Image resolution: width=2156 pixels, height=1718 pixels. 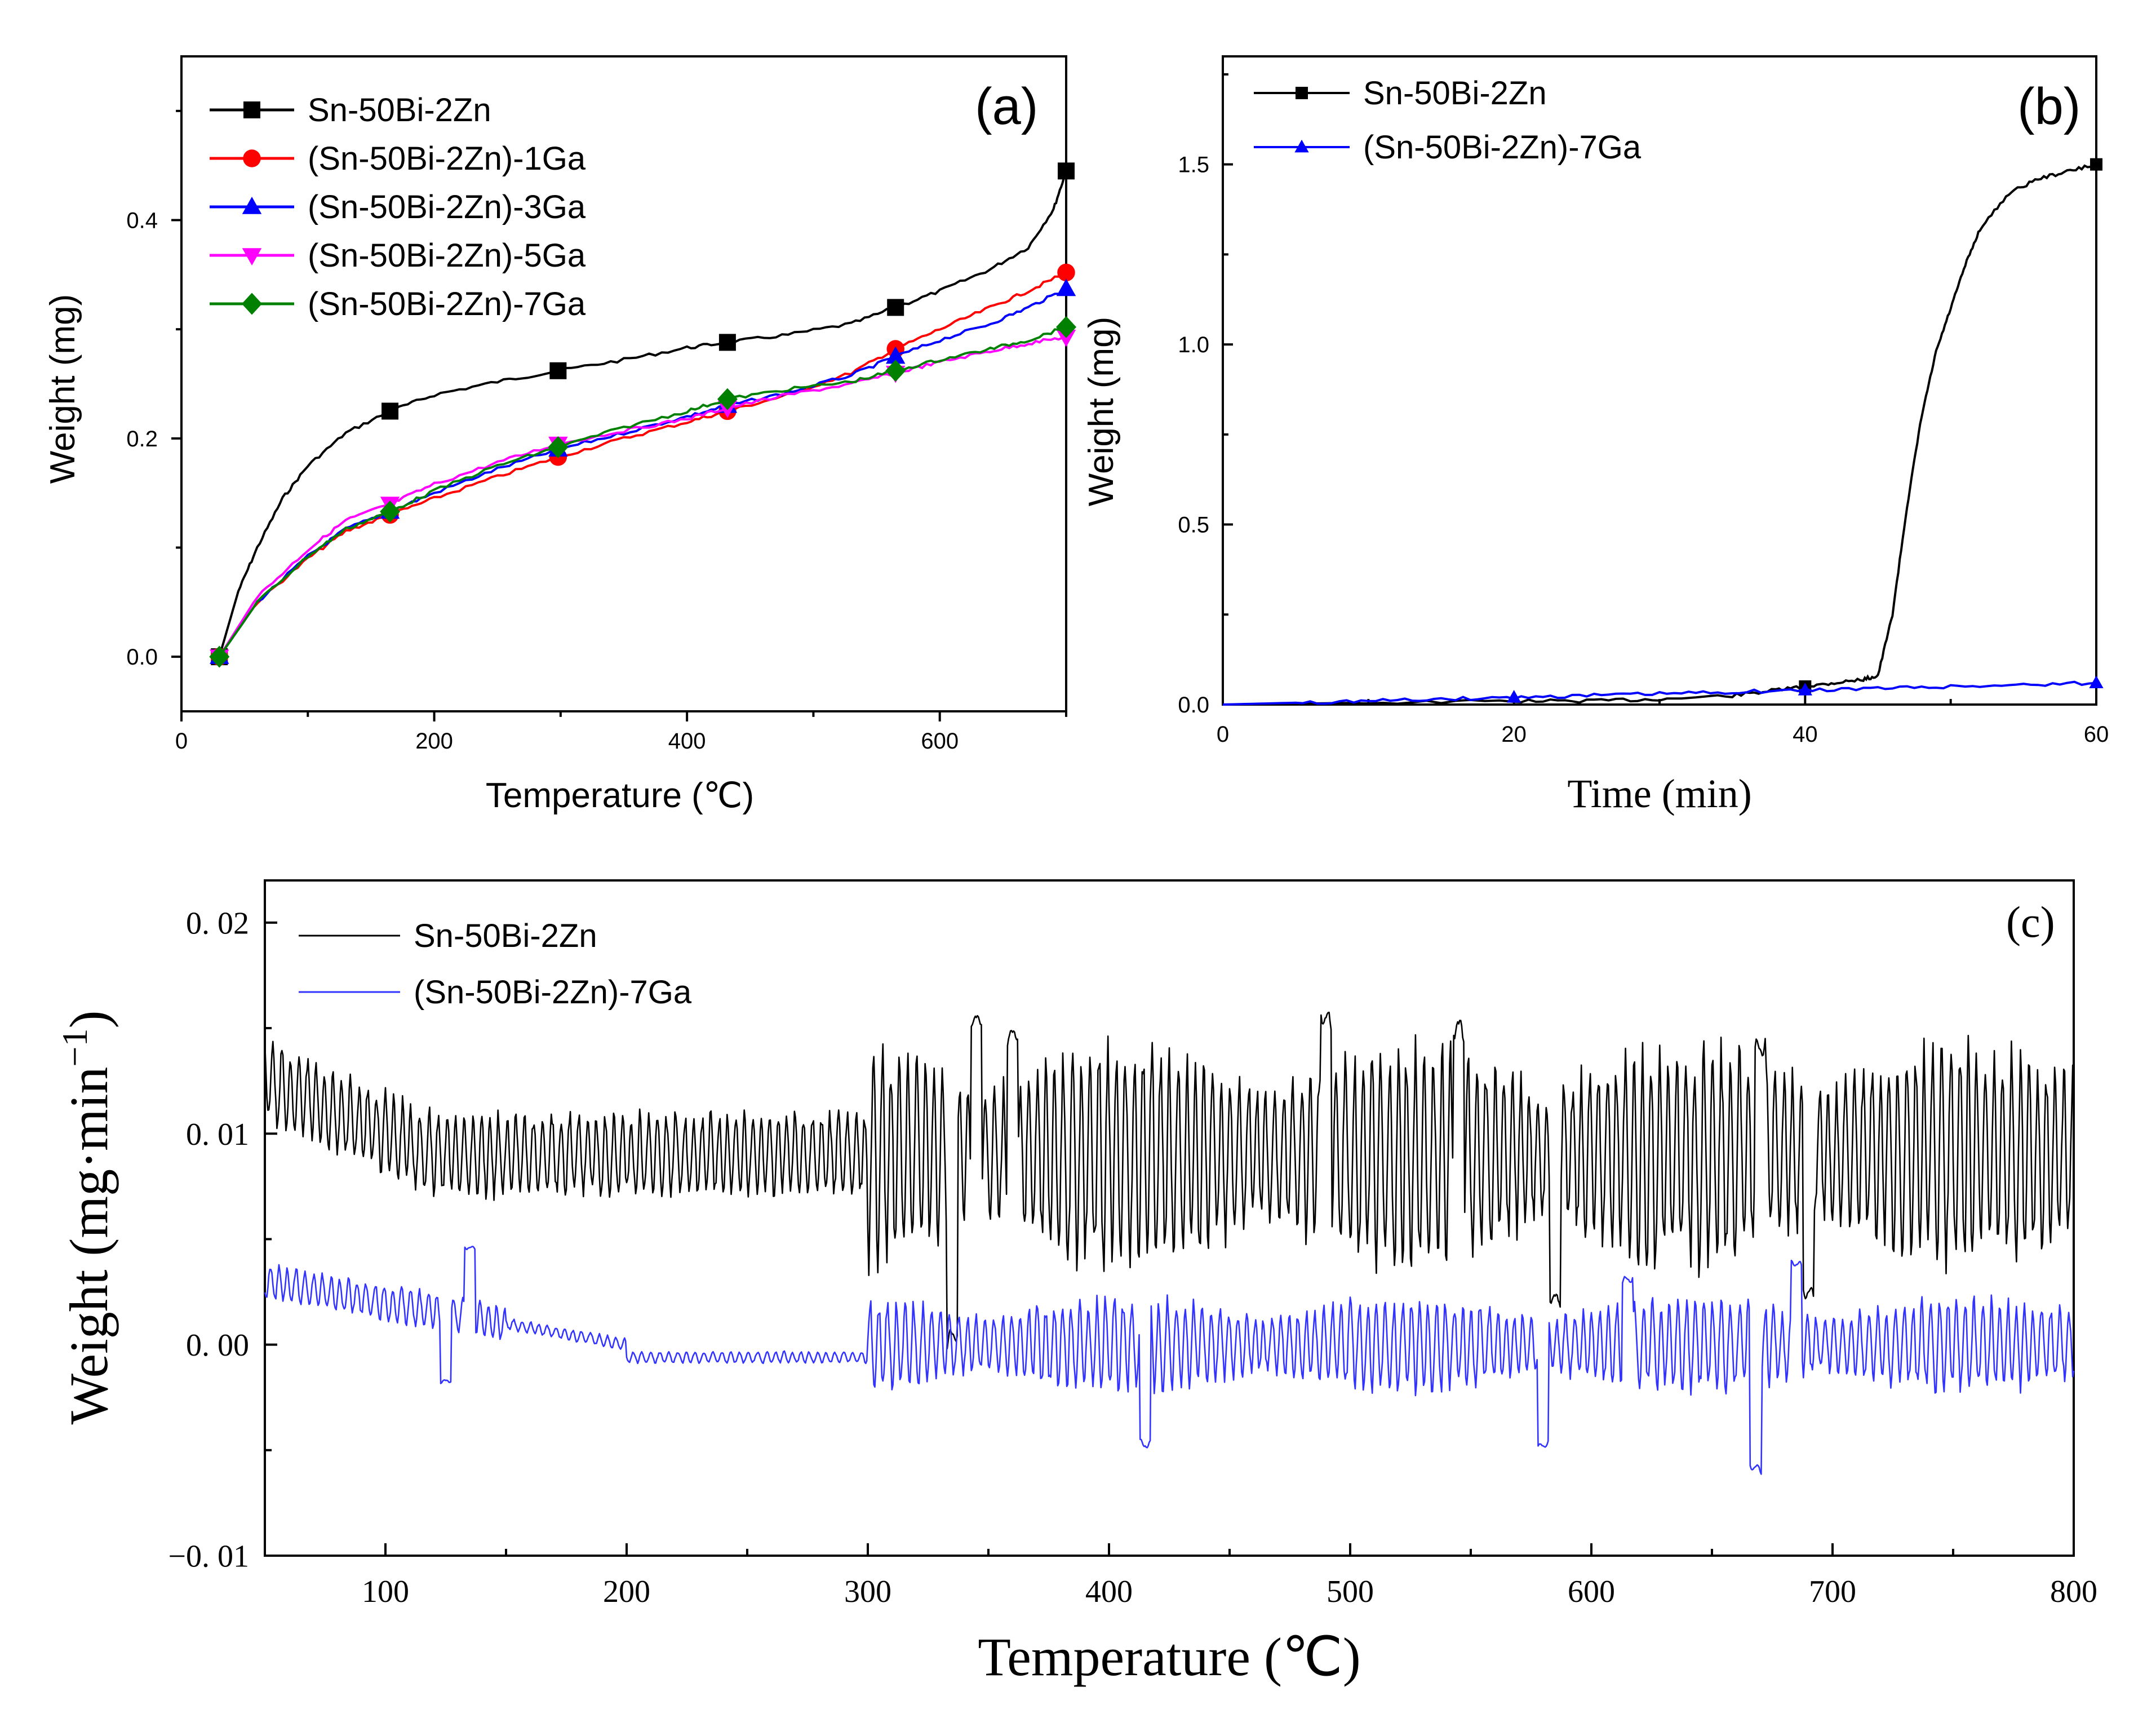 I want to click on panel-b-x-axis-label: Time (min), so click(x=1659, y=793).